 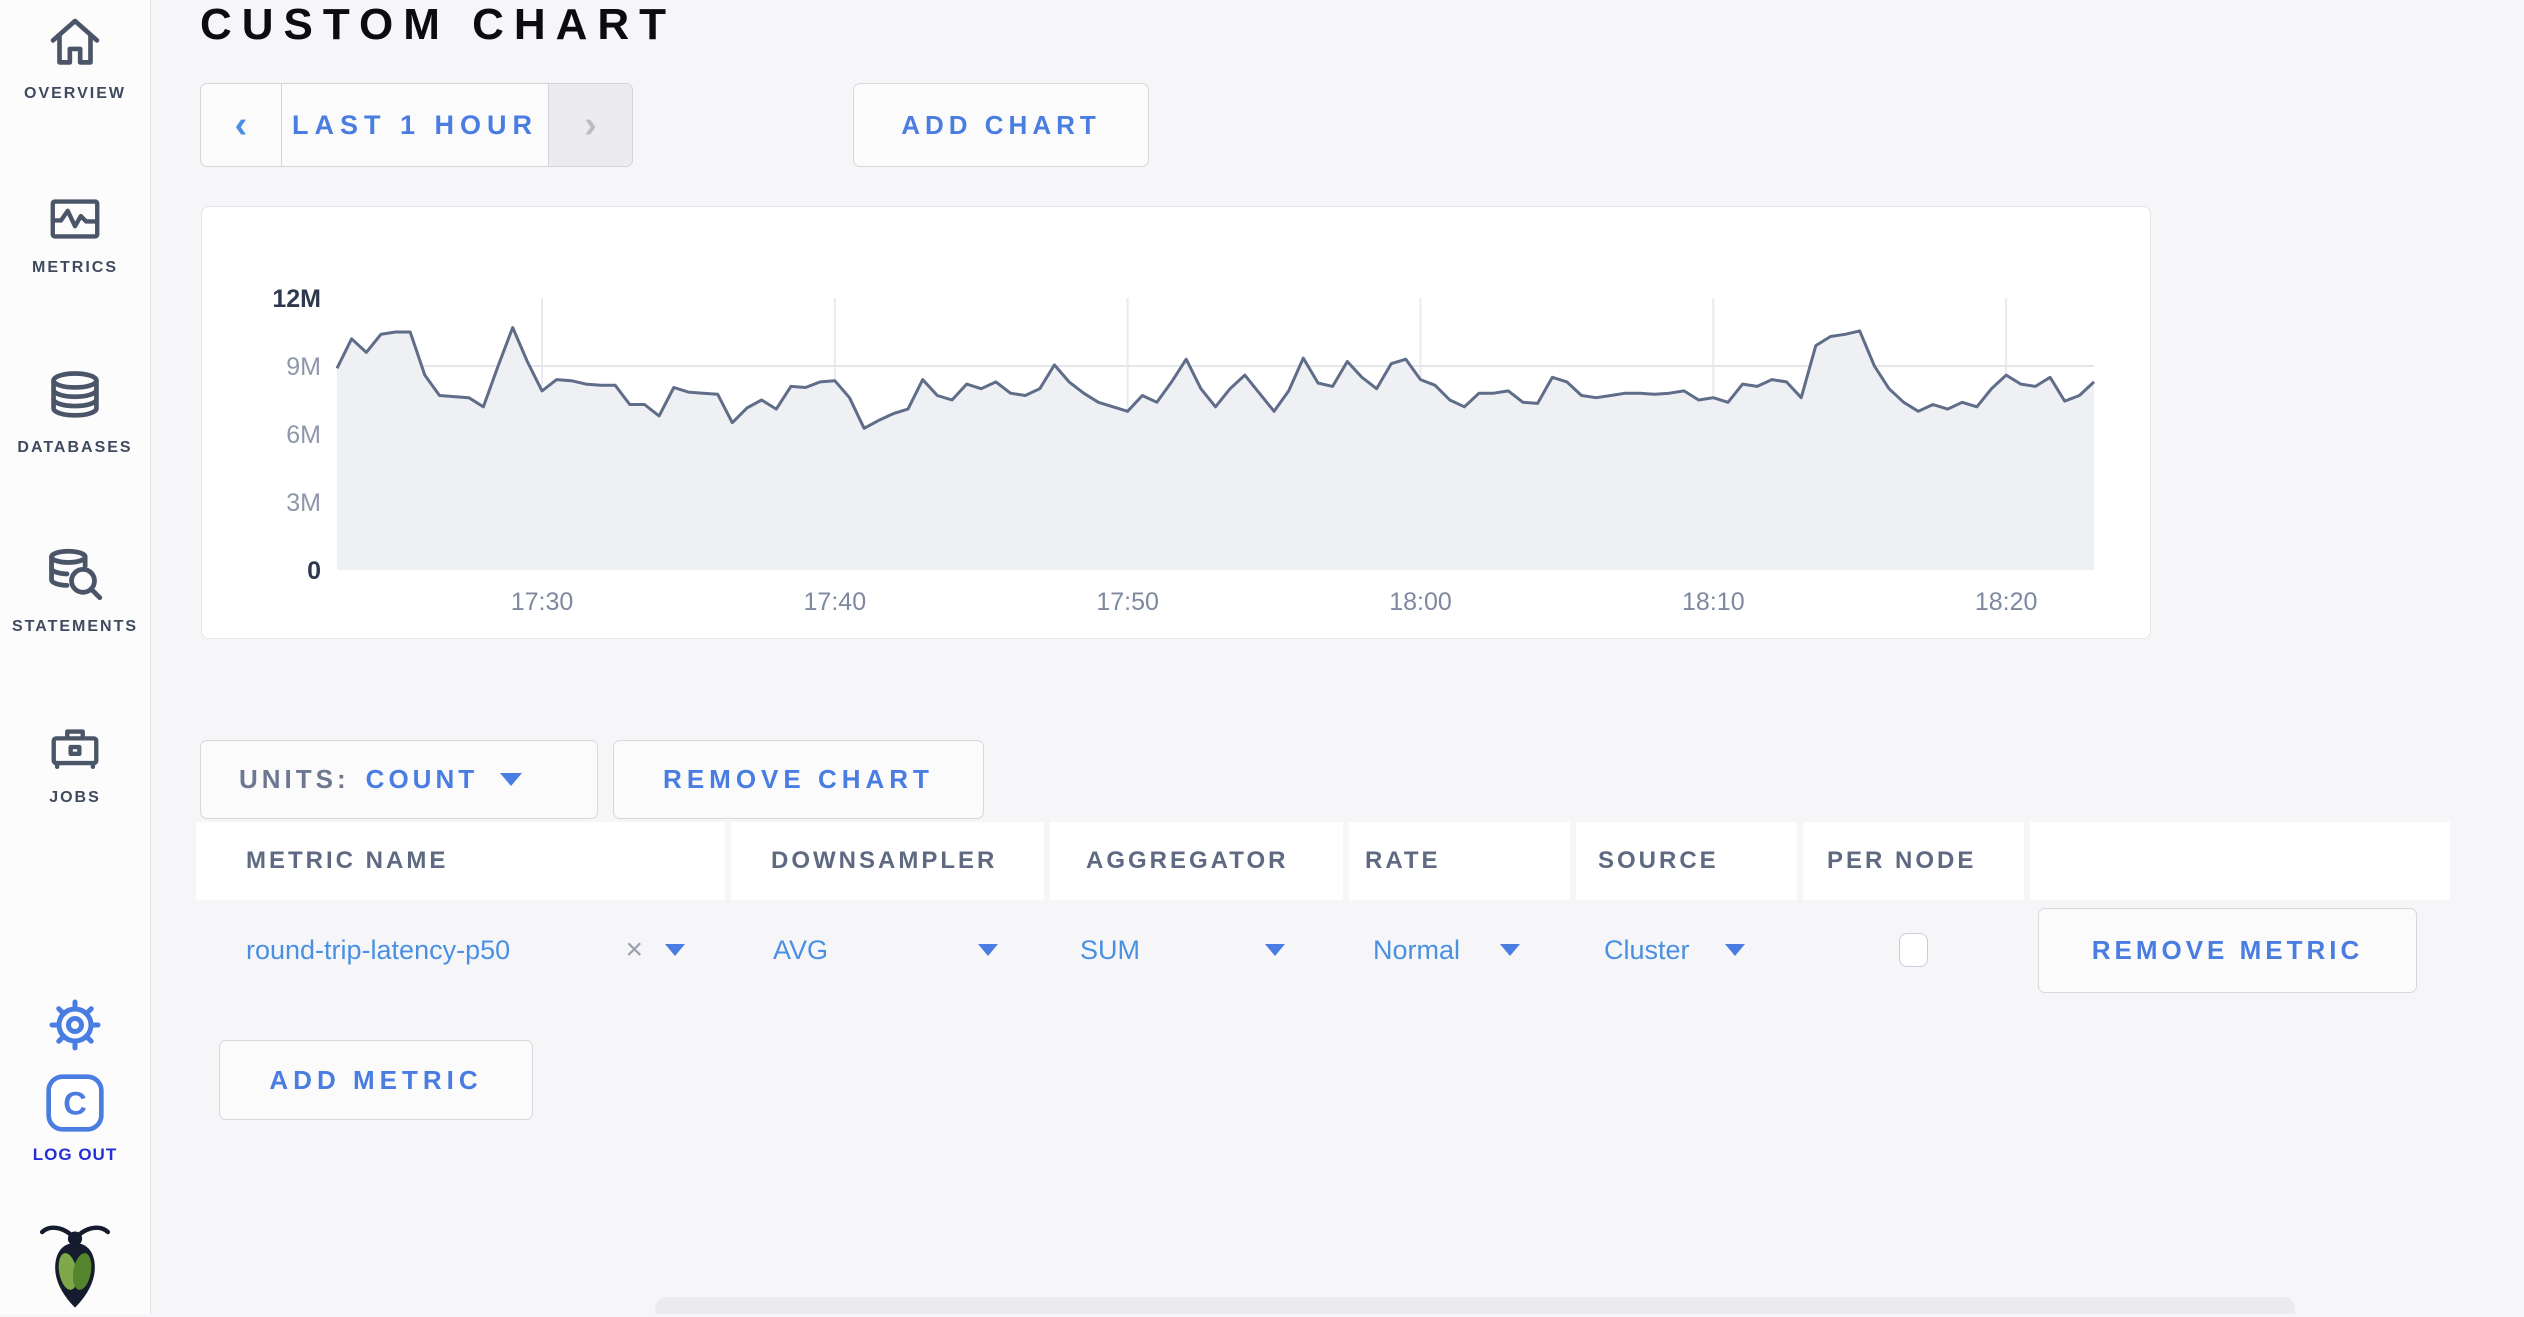 I want to click on sidebar-item-jobs: JOBS, so click(x=75, y=763).